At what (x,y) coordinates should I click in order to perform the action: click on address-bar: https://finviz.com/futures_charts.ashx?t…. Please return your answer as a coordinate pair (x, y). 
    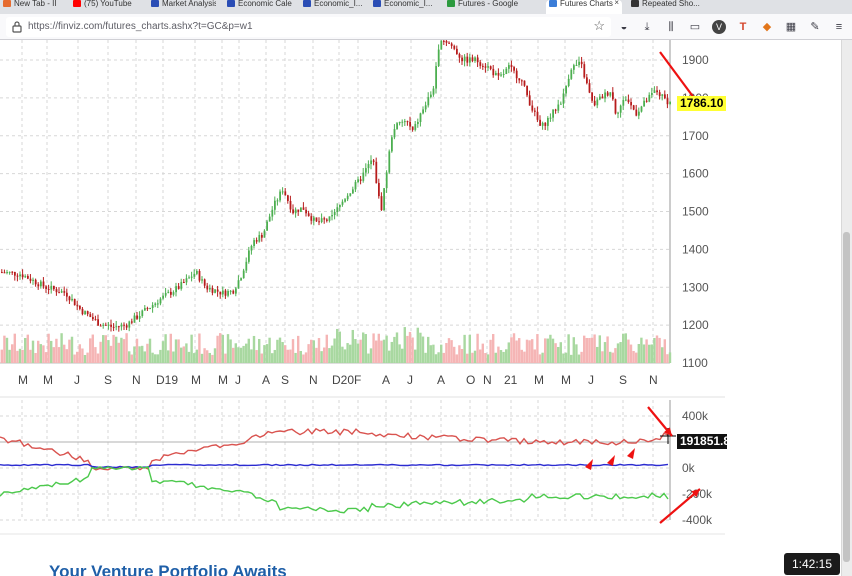
    Looking at the image, I should click on (308, 27).